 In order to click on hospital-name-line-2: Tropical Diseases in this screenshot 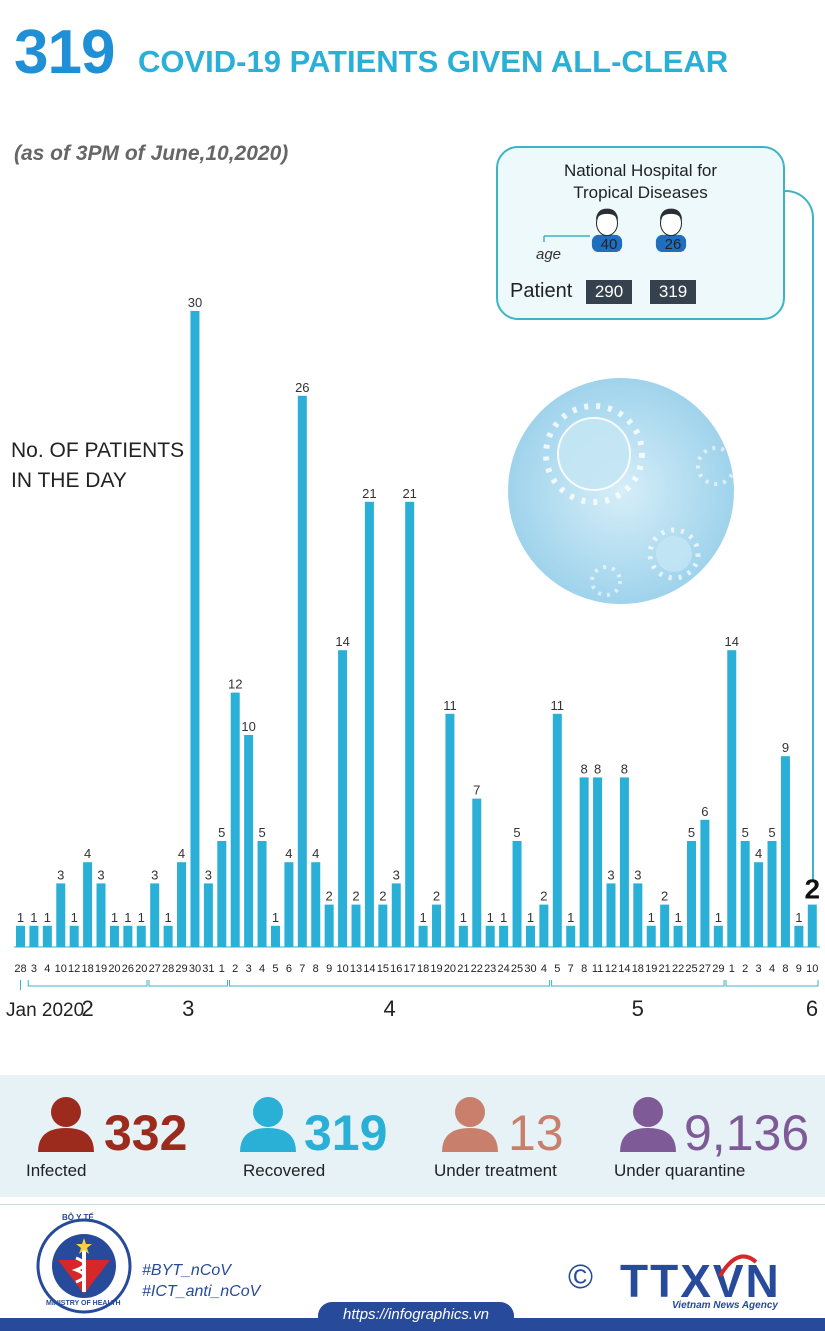, I will do `click(640, 192)`.